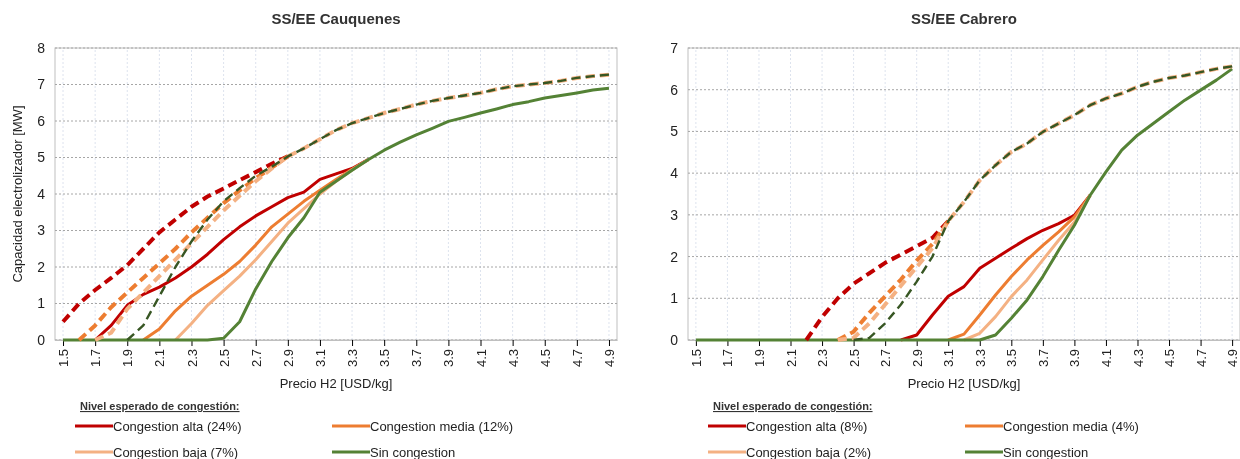  I want to click on legend-label: Congestion baja (2%), so click(809, 452).